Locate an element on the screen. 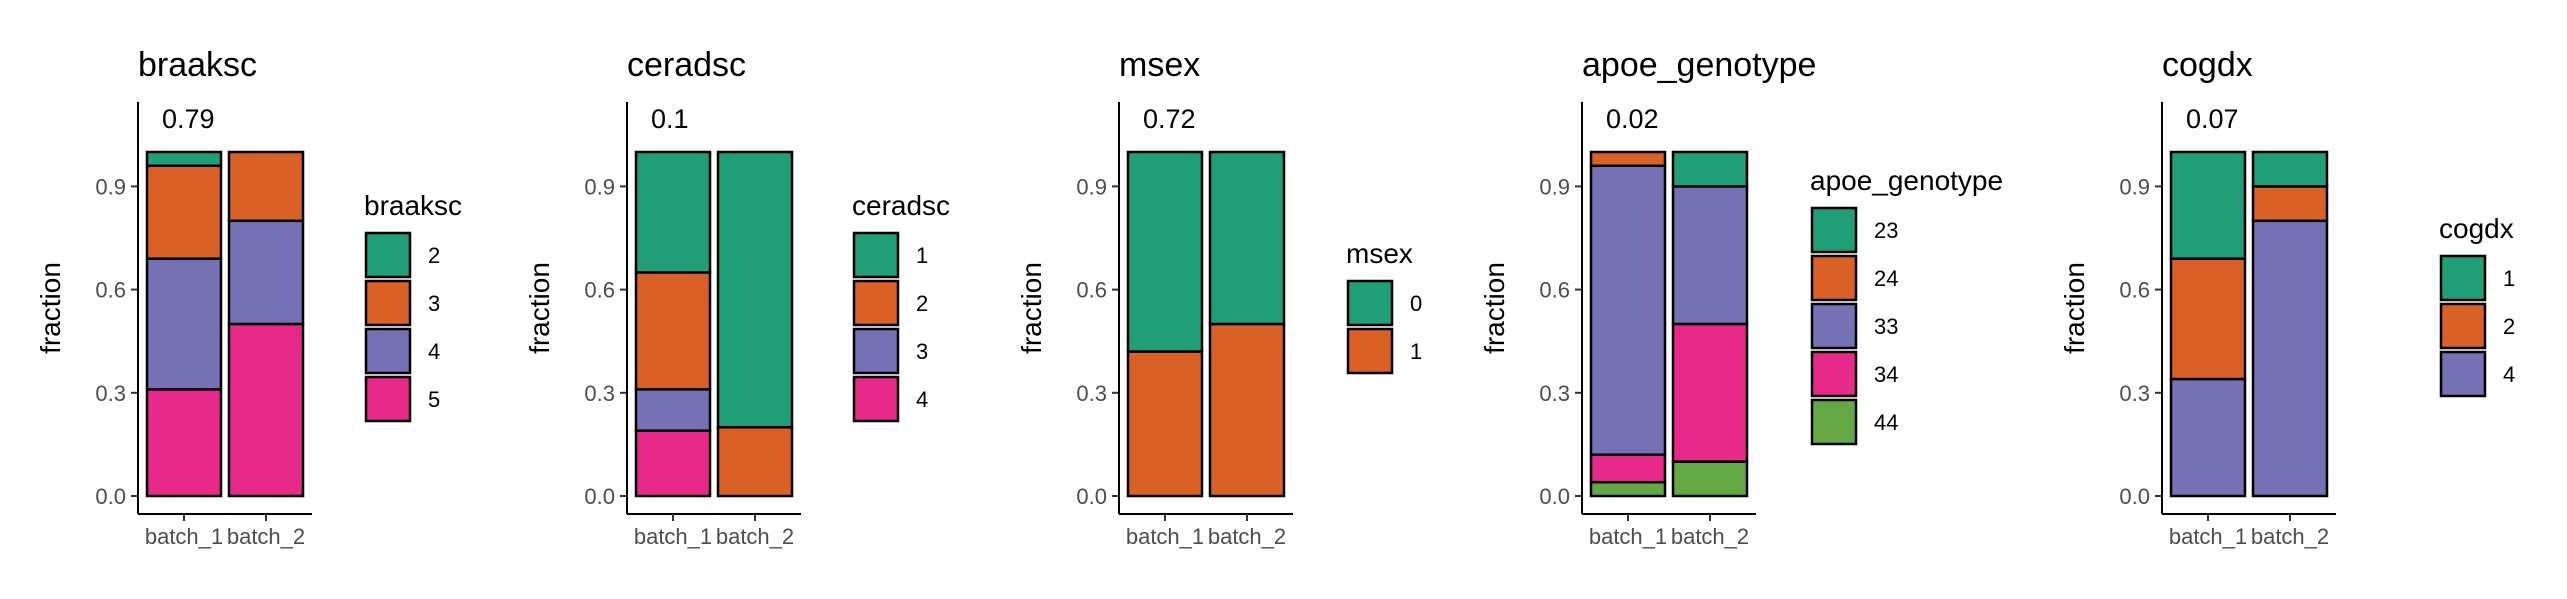  panel-title: cogdx is located at coordinates (2207, 65).